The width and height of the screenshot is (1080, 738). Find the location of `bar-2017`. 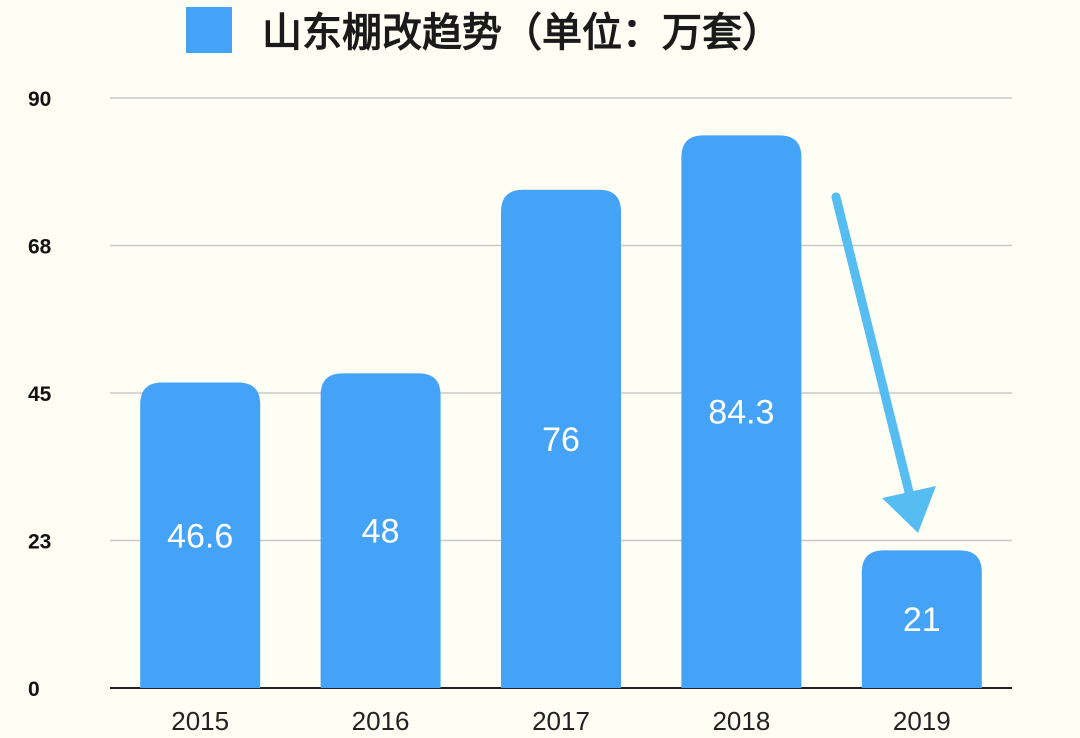

bar-2017 is located at coordinates (561, 438).